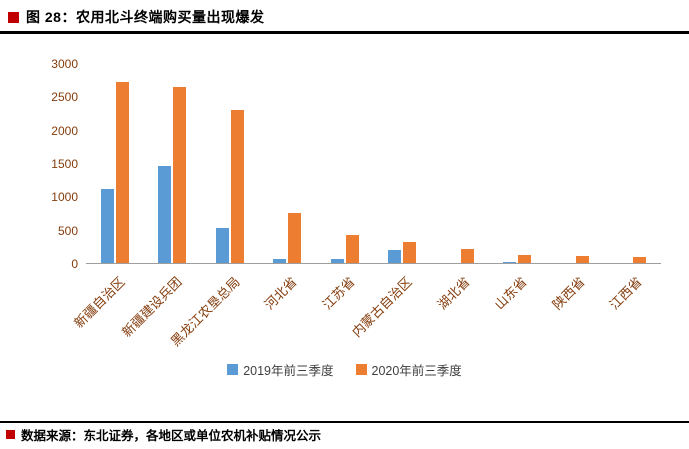 The width and height of the screenshot is (689, 449). I want to click on x-category-label: 江西省, so click(625, 293).